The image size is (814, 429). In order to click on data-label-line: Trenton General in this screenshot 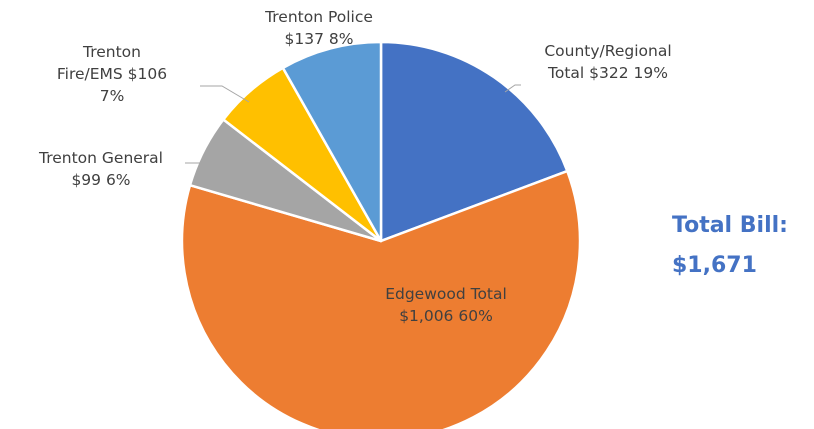, I will do `click(100, 158)`.